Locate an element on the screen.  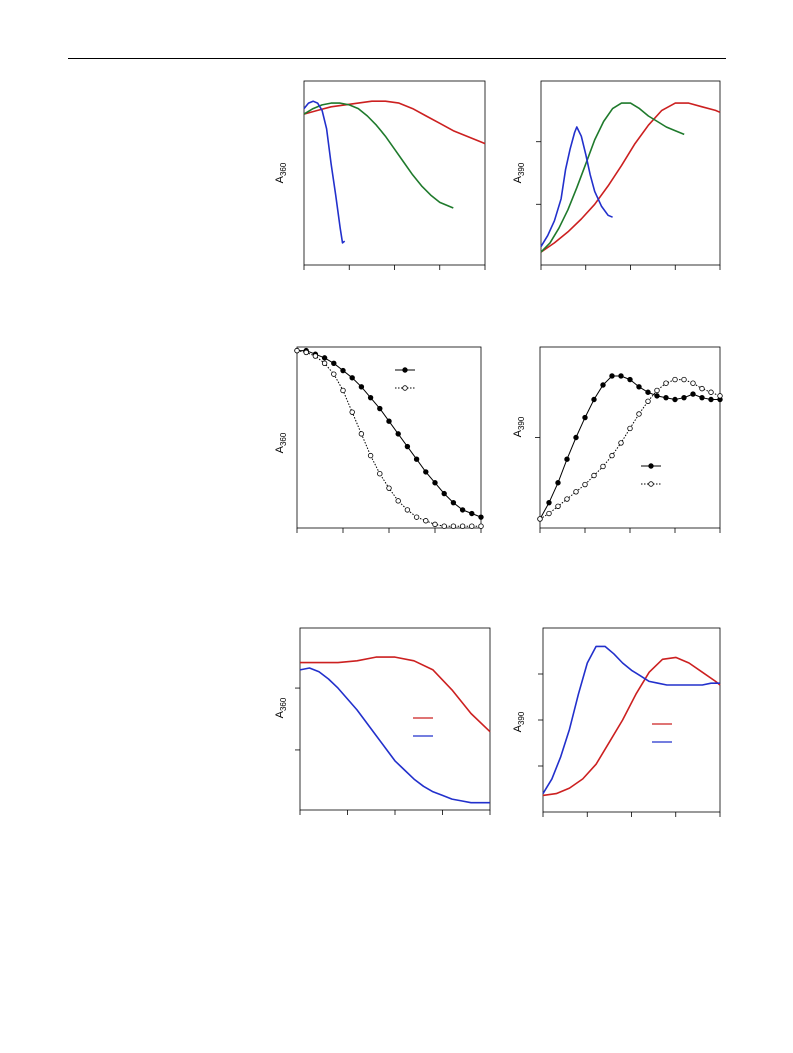
chart-panel-f: A390 is located at coordinates (616, 722).